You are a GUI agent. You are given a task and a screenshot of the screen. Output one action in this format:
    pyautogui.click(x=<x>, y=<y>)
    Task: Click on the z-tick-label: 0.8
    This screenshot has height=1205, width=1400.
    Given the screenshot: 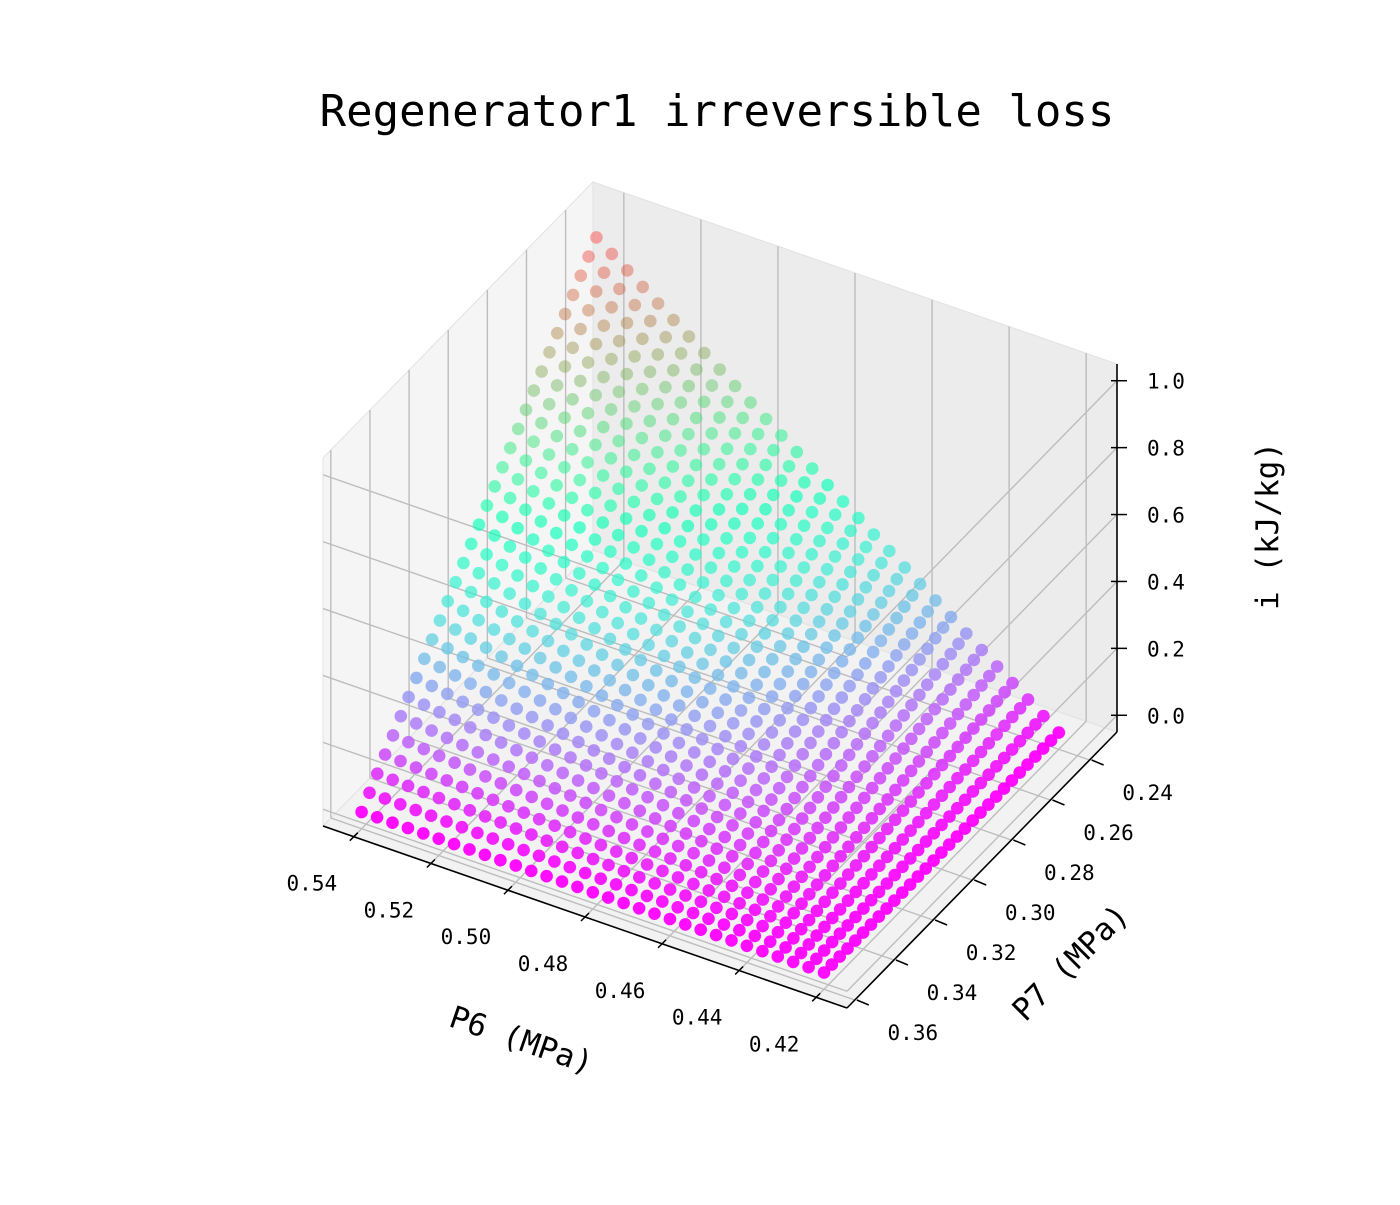 What is the action you would take?
    pyautogui.click(x=1166, y=449)
    